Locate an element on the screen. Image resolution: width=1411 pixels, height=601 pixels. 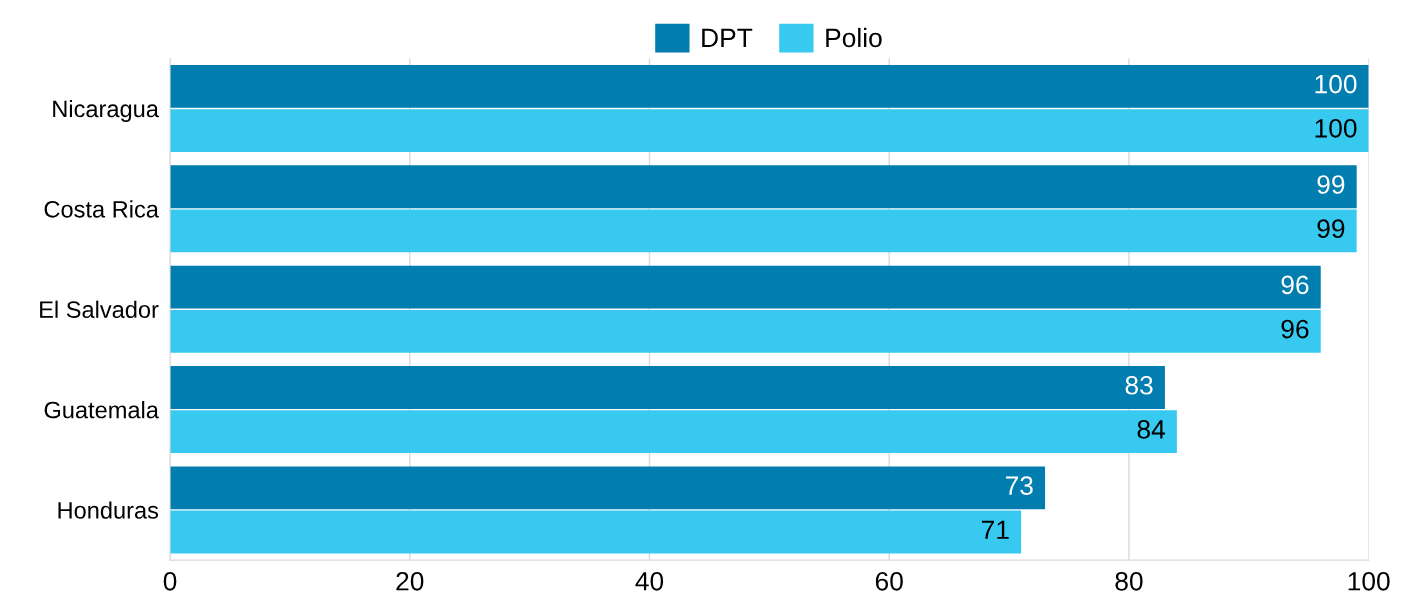
y-tick-label: Nicaragua is located at coordinates (106, 110).